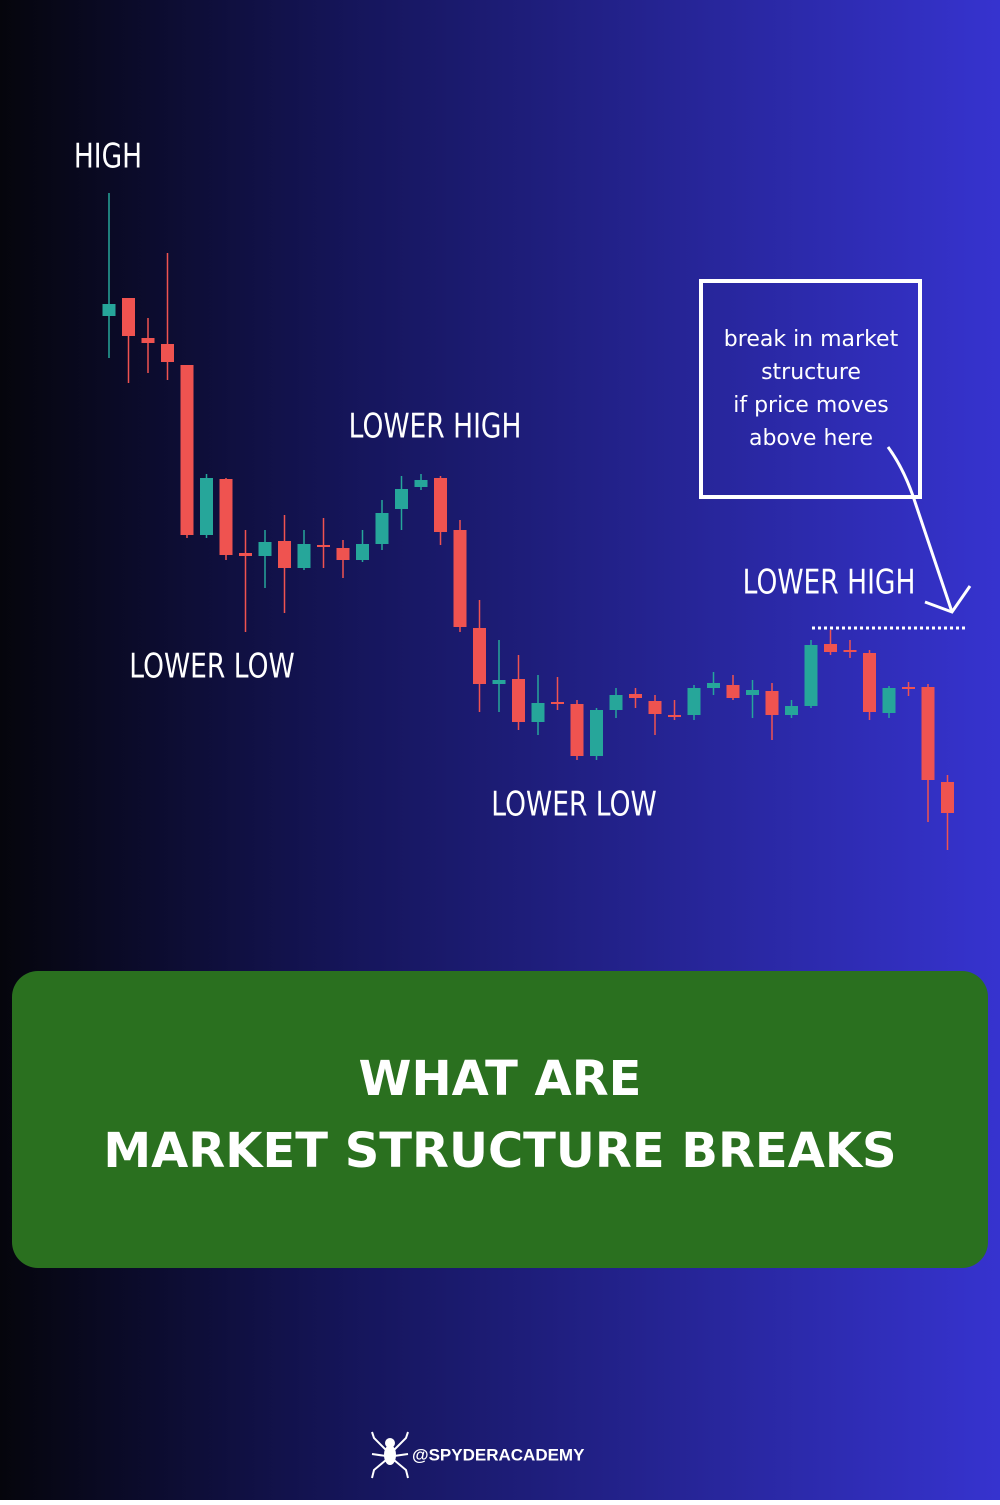 Image resolution: width=1000 pixels, height=1505 pixels. Describe the element at coordinates (811, 438) in the screenshot. I see `note-text: above here` at that location.